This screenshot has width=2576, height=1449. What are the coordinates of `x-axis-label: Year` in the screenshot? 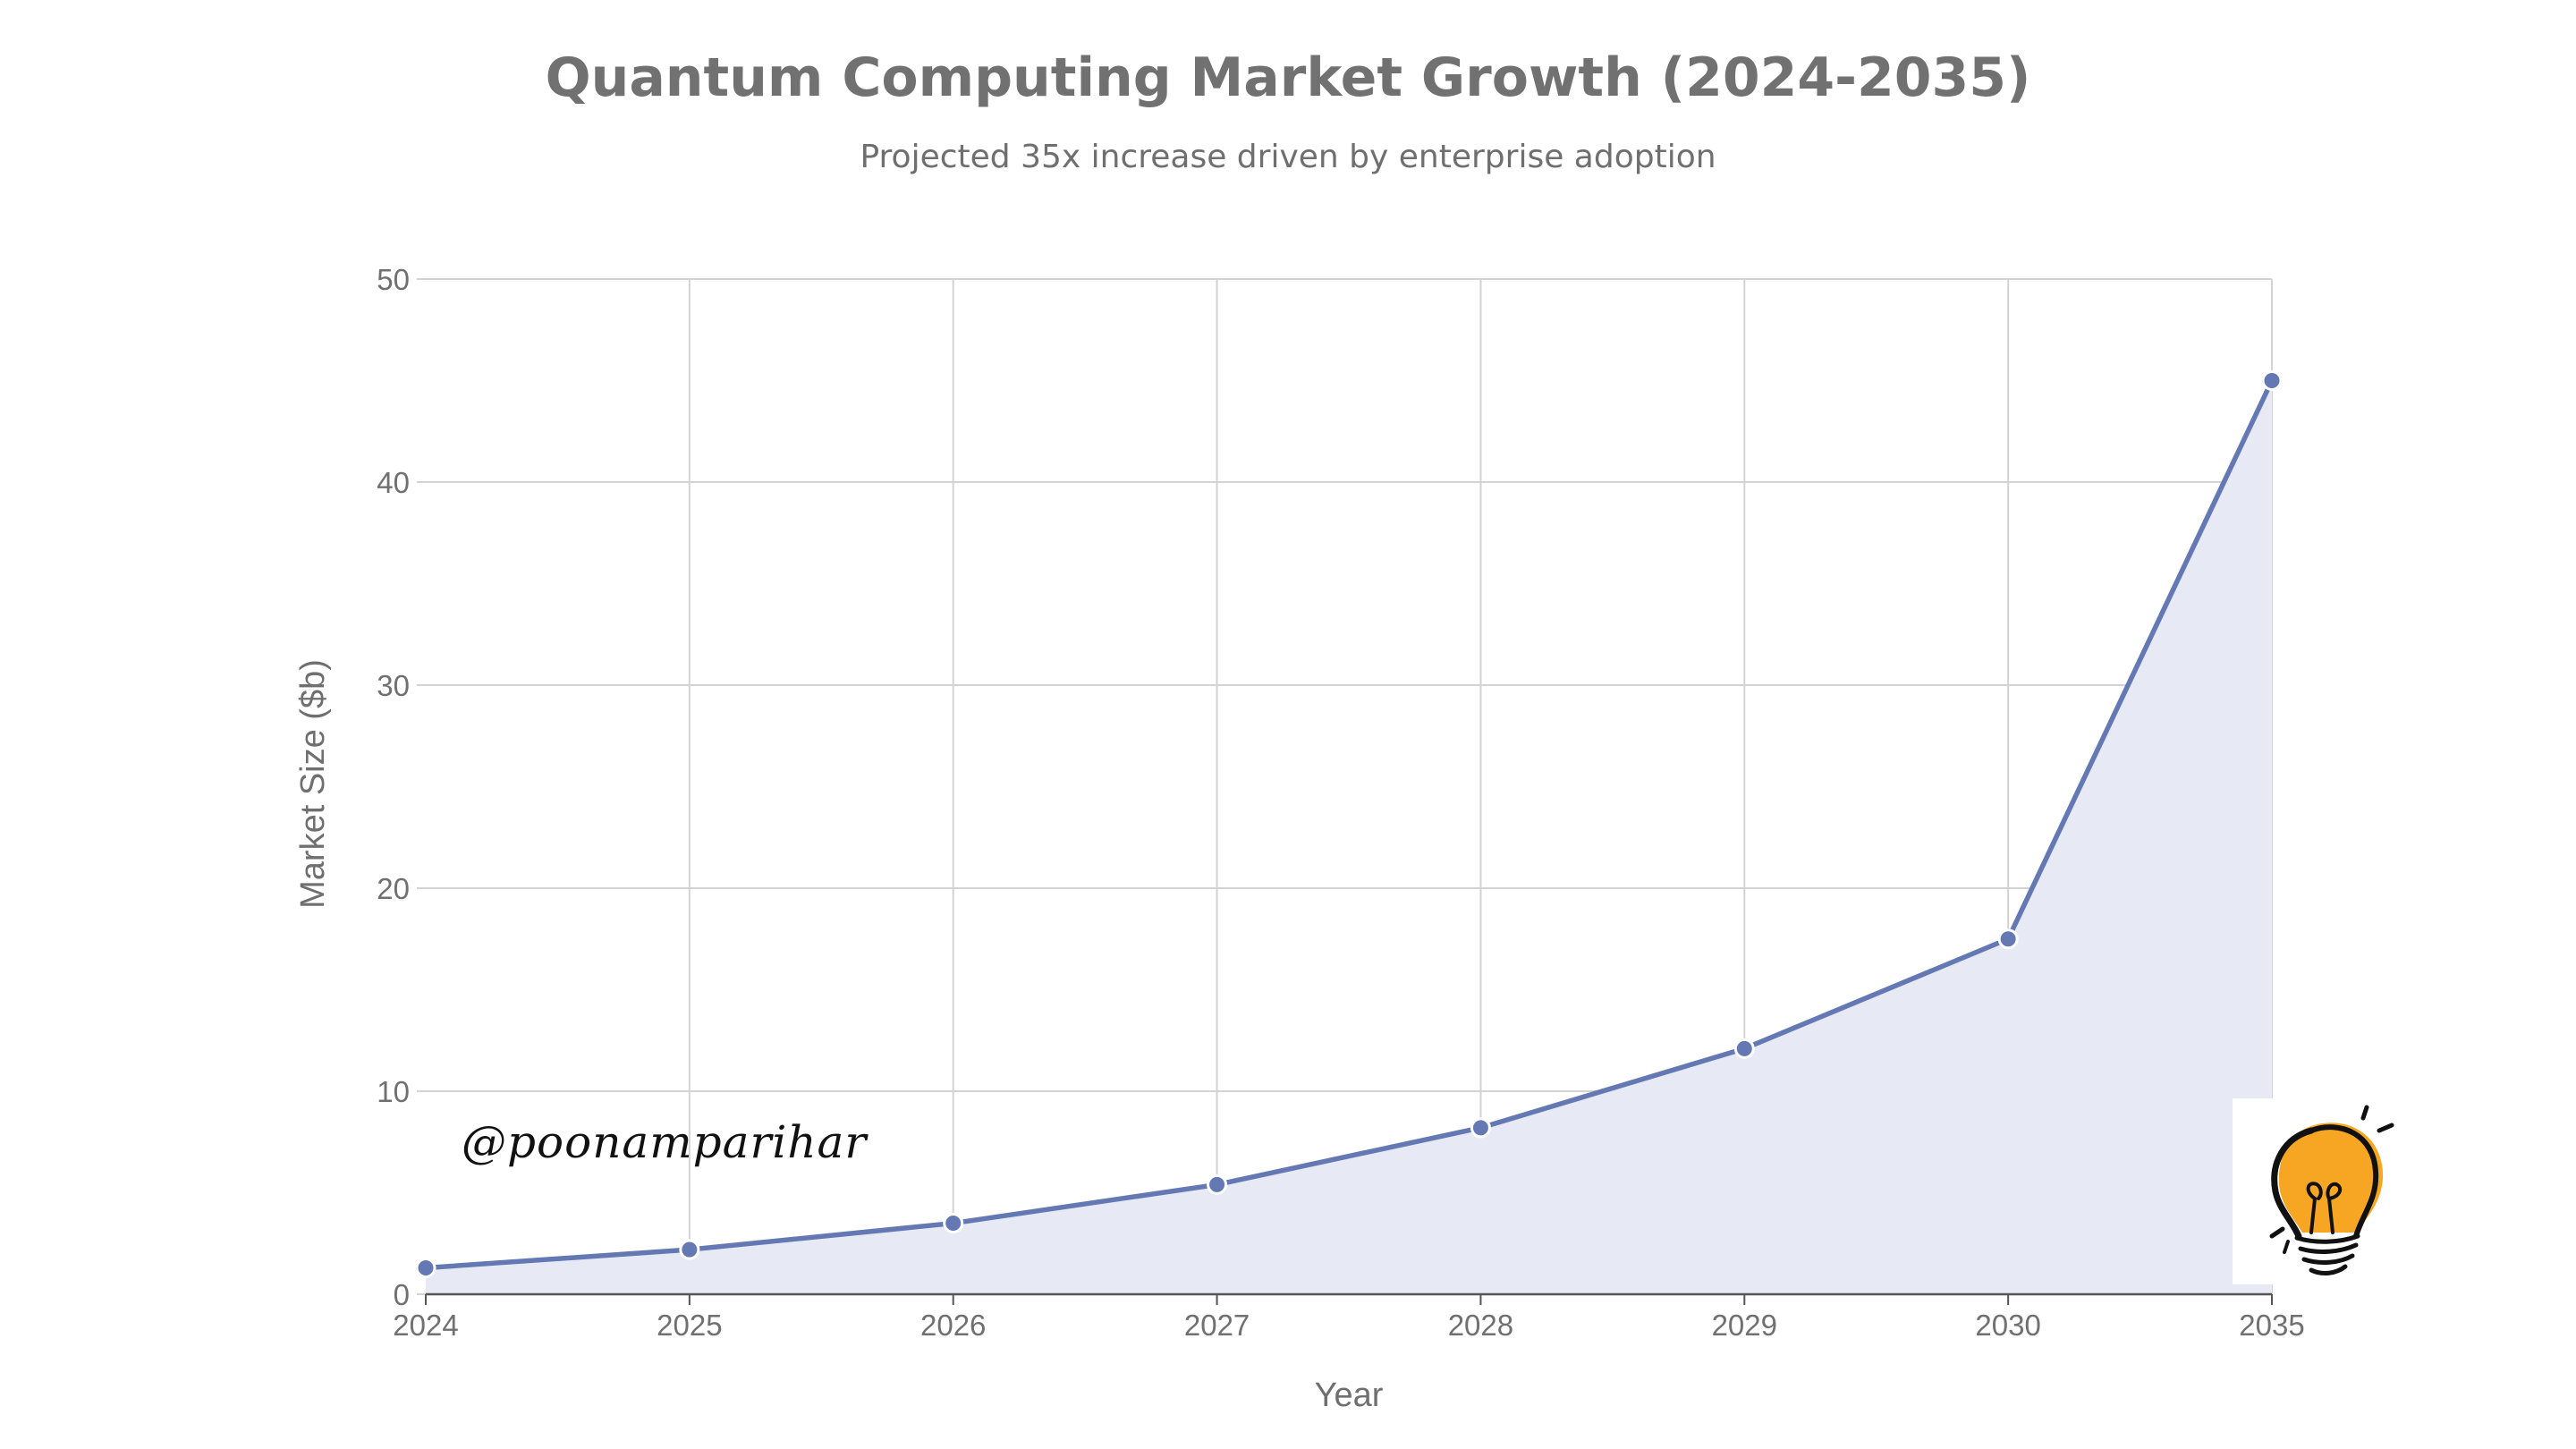 It's located at (1349, 1395).